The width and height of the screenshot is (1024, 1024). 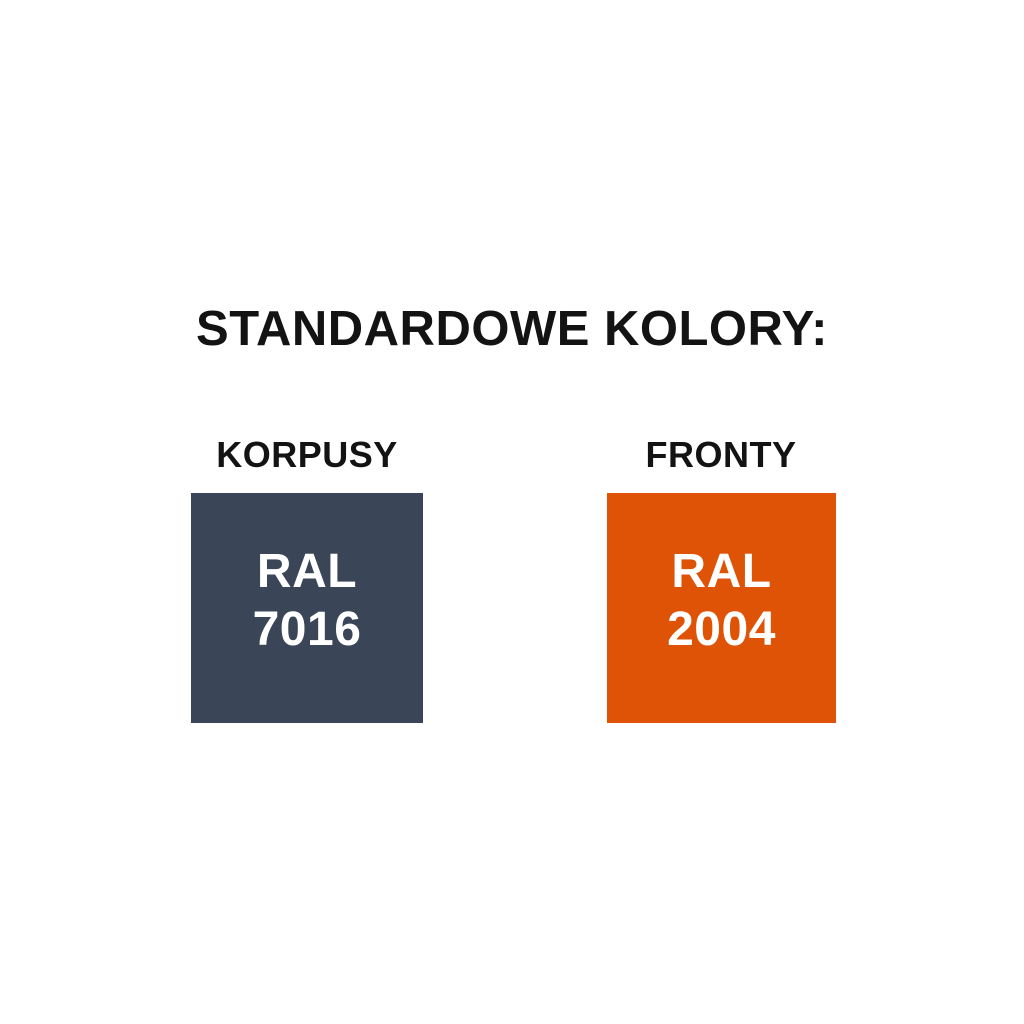 I want to click on color-swatch-ral-2004: RAL 2004, so click(x=721, y=608).